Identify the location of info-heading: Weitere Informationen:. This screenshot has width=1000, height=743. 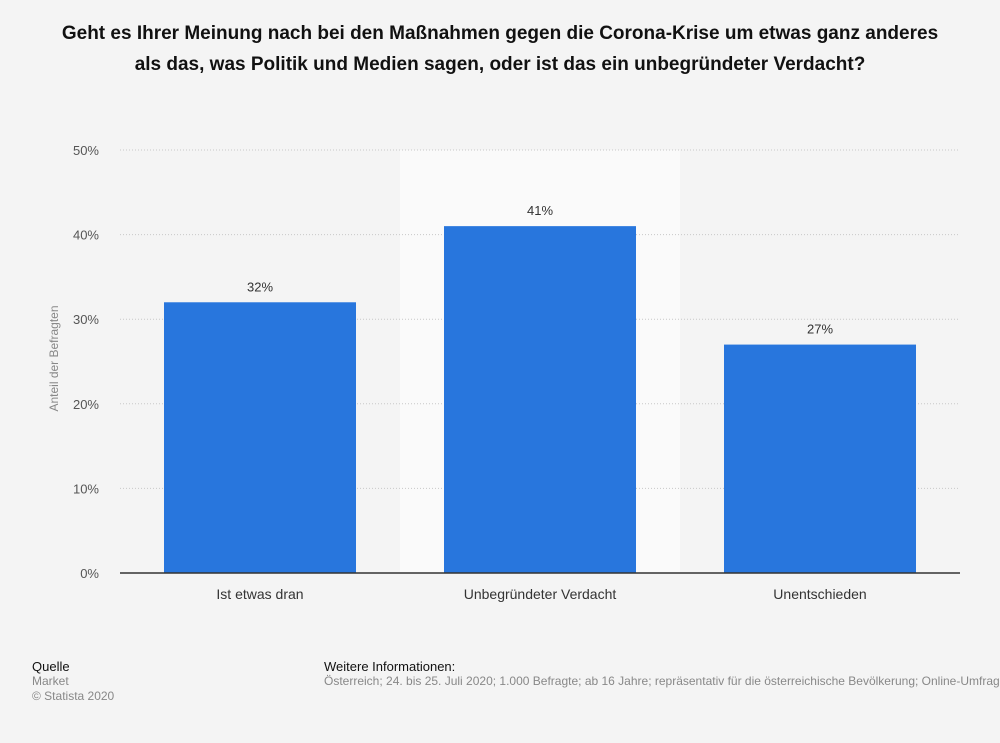
(390, 666).